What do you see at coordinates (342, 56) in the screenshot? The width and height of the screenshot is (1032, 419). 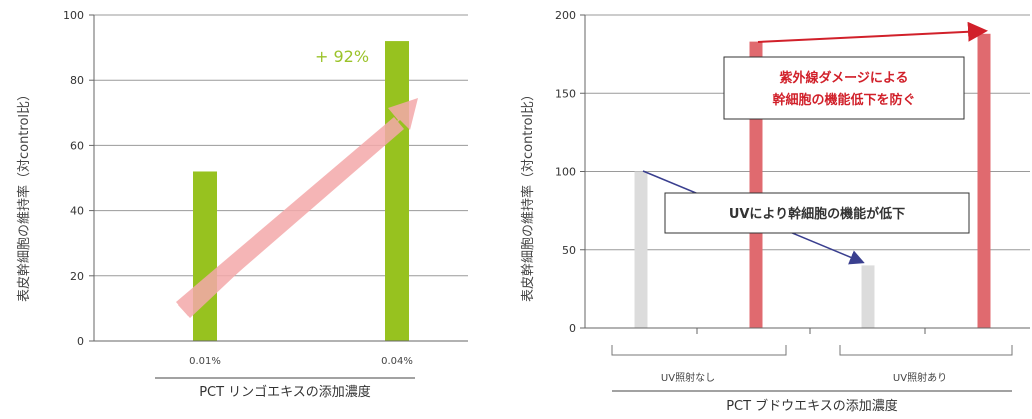 I see `left-increase-label: + 92%` at bounding box center [342, 56].